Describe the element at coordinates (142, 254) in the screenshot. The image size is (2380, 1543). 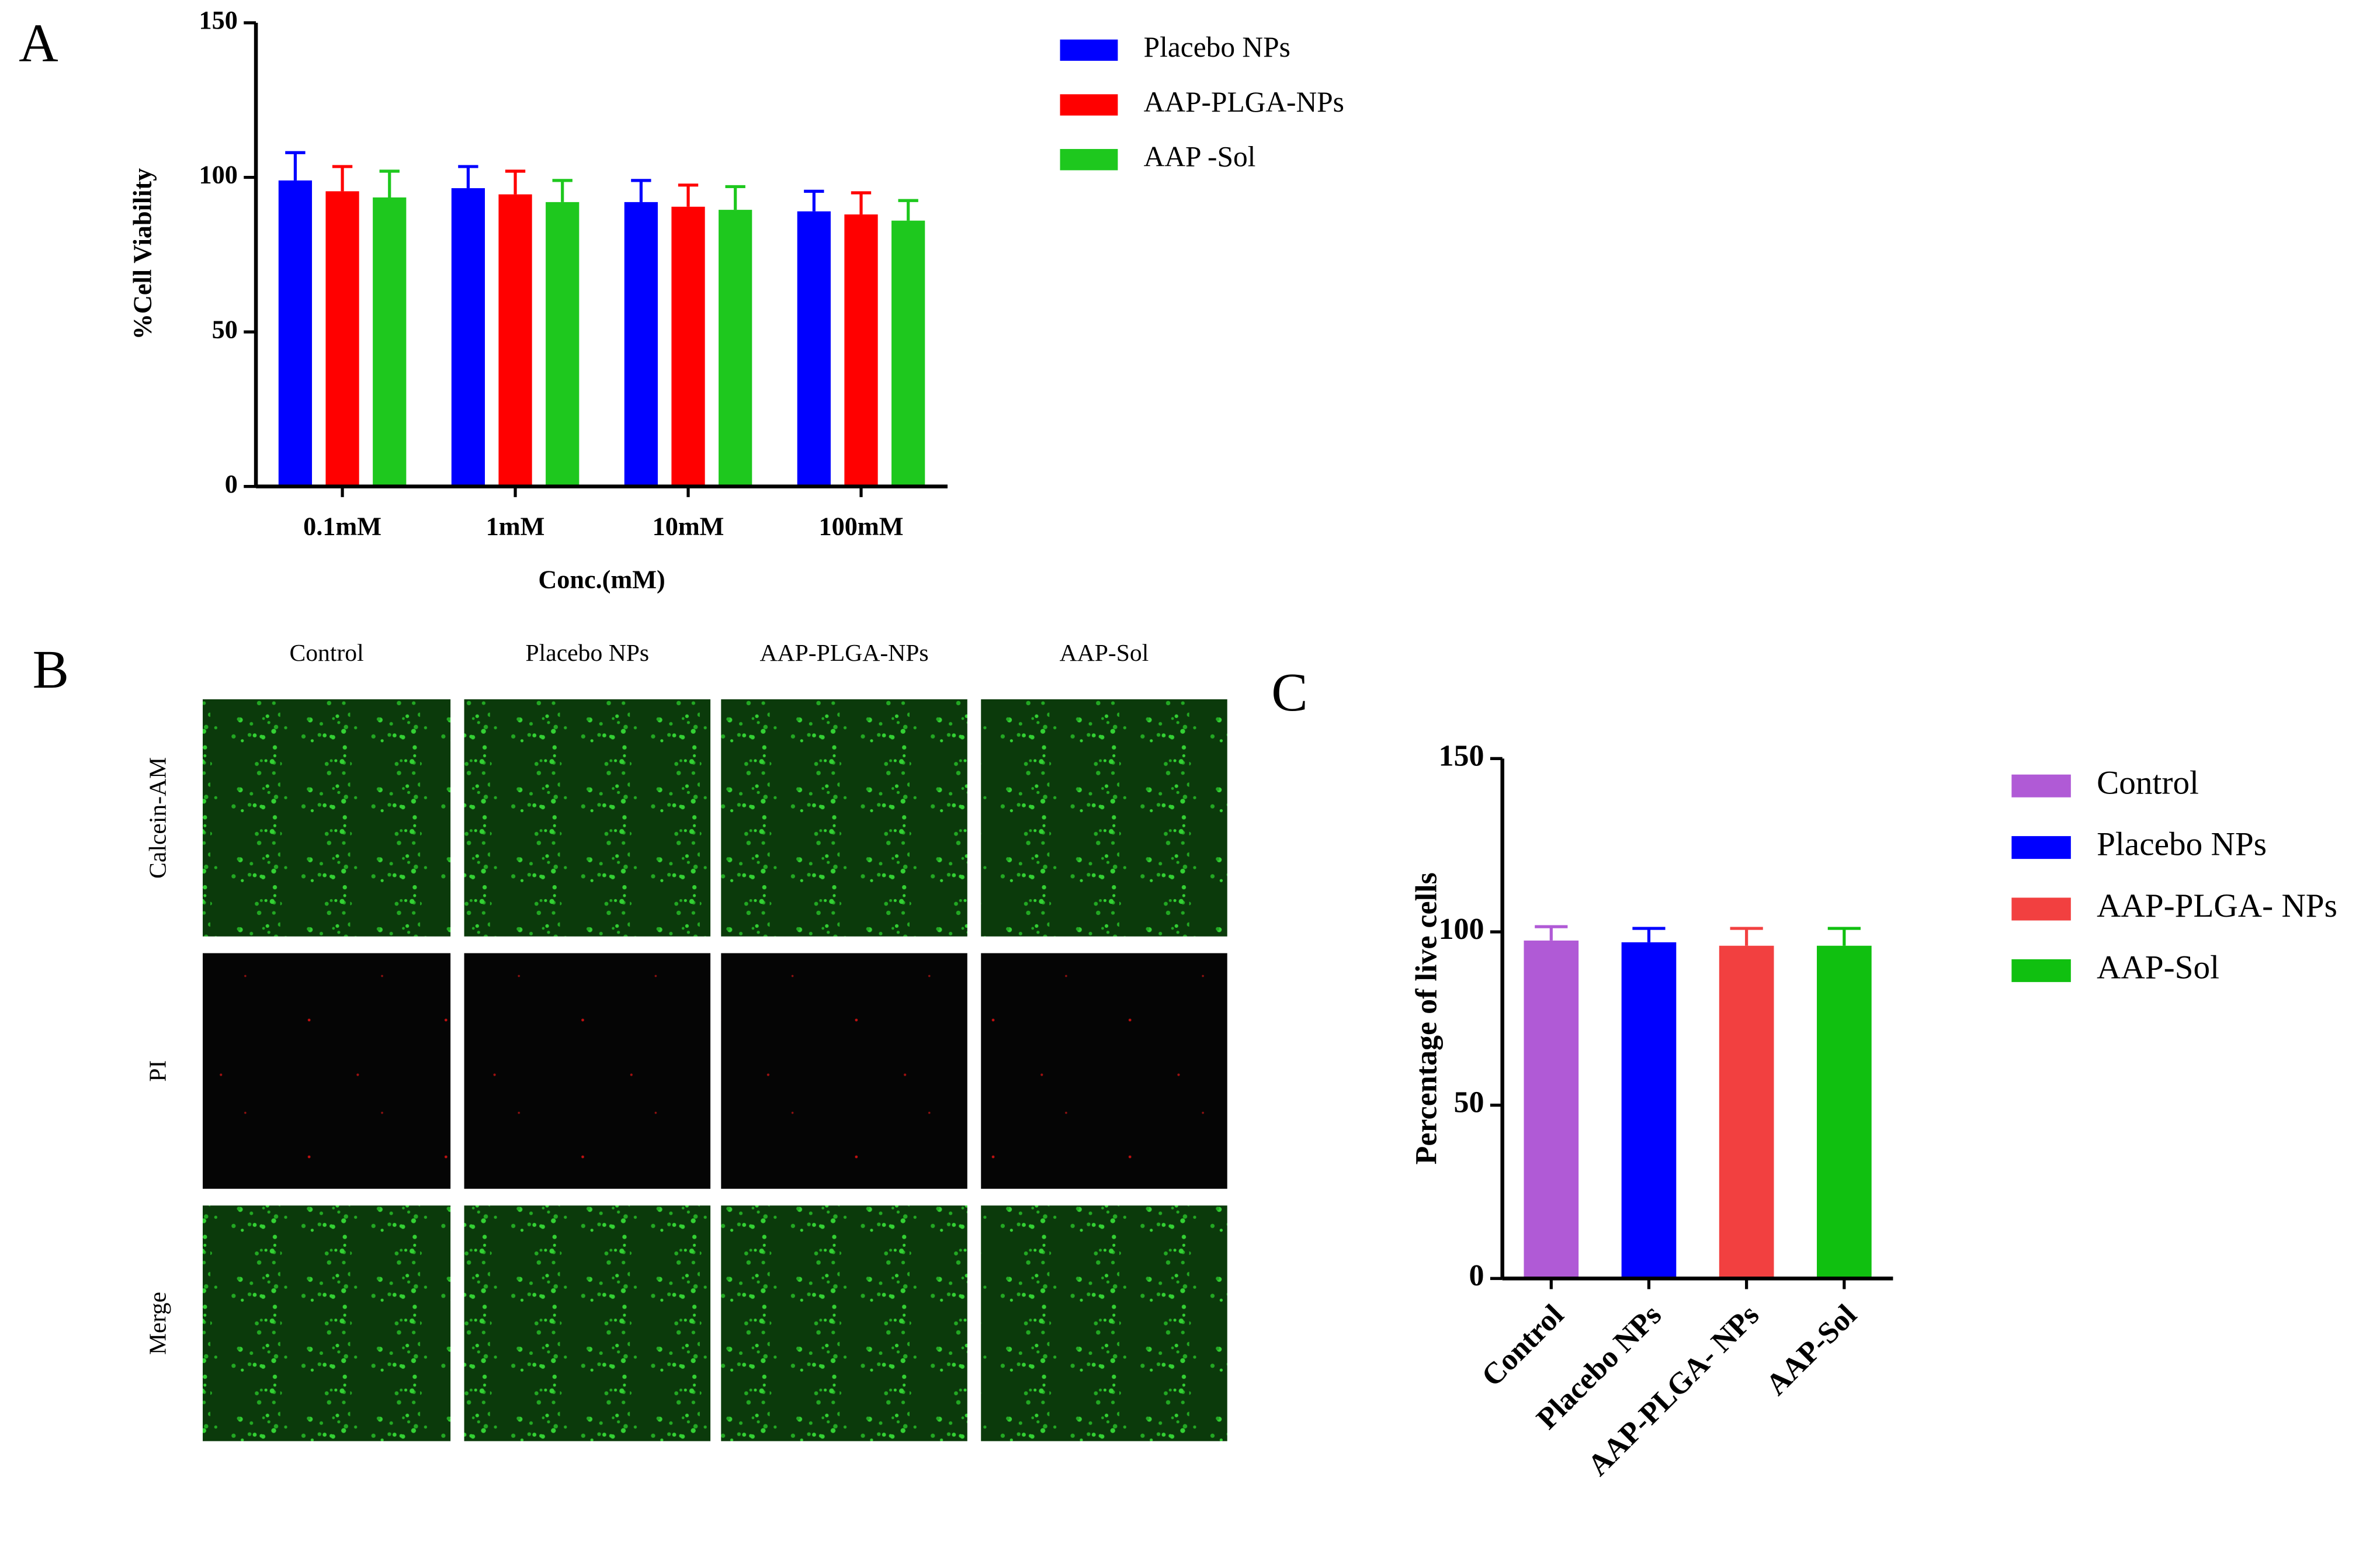
I see `y-axis-label: %Cell Viability` at that location.